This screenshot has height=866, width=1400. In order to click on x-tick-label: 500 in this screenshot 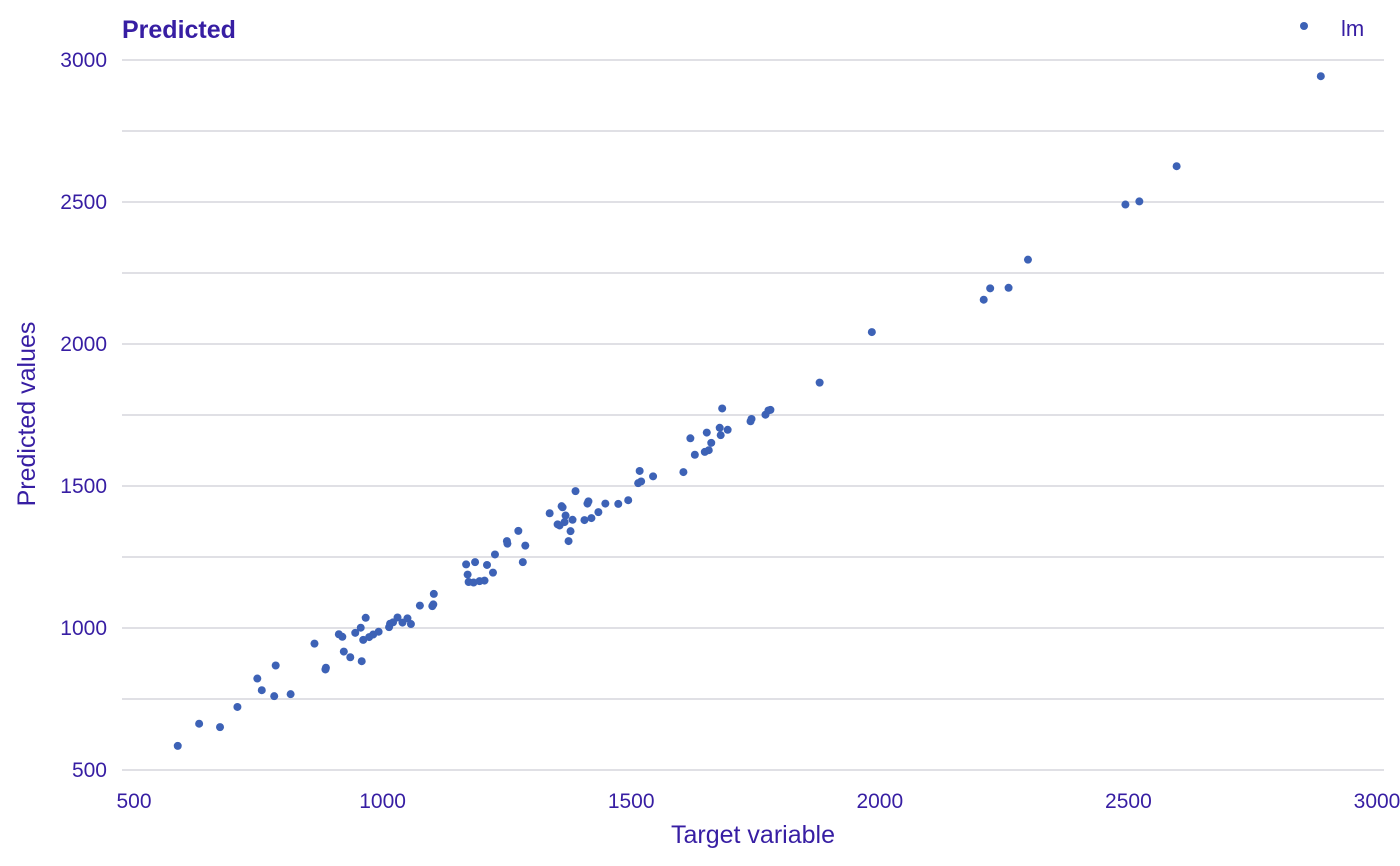, I will do `click(133, 801)`.